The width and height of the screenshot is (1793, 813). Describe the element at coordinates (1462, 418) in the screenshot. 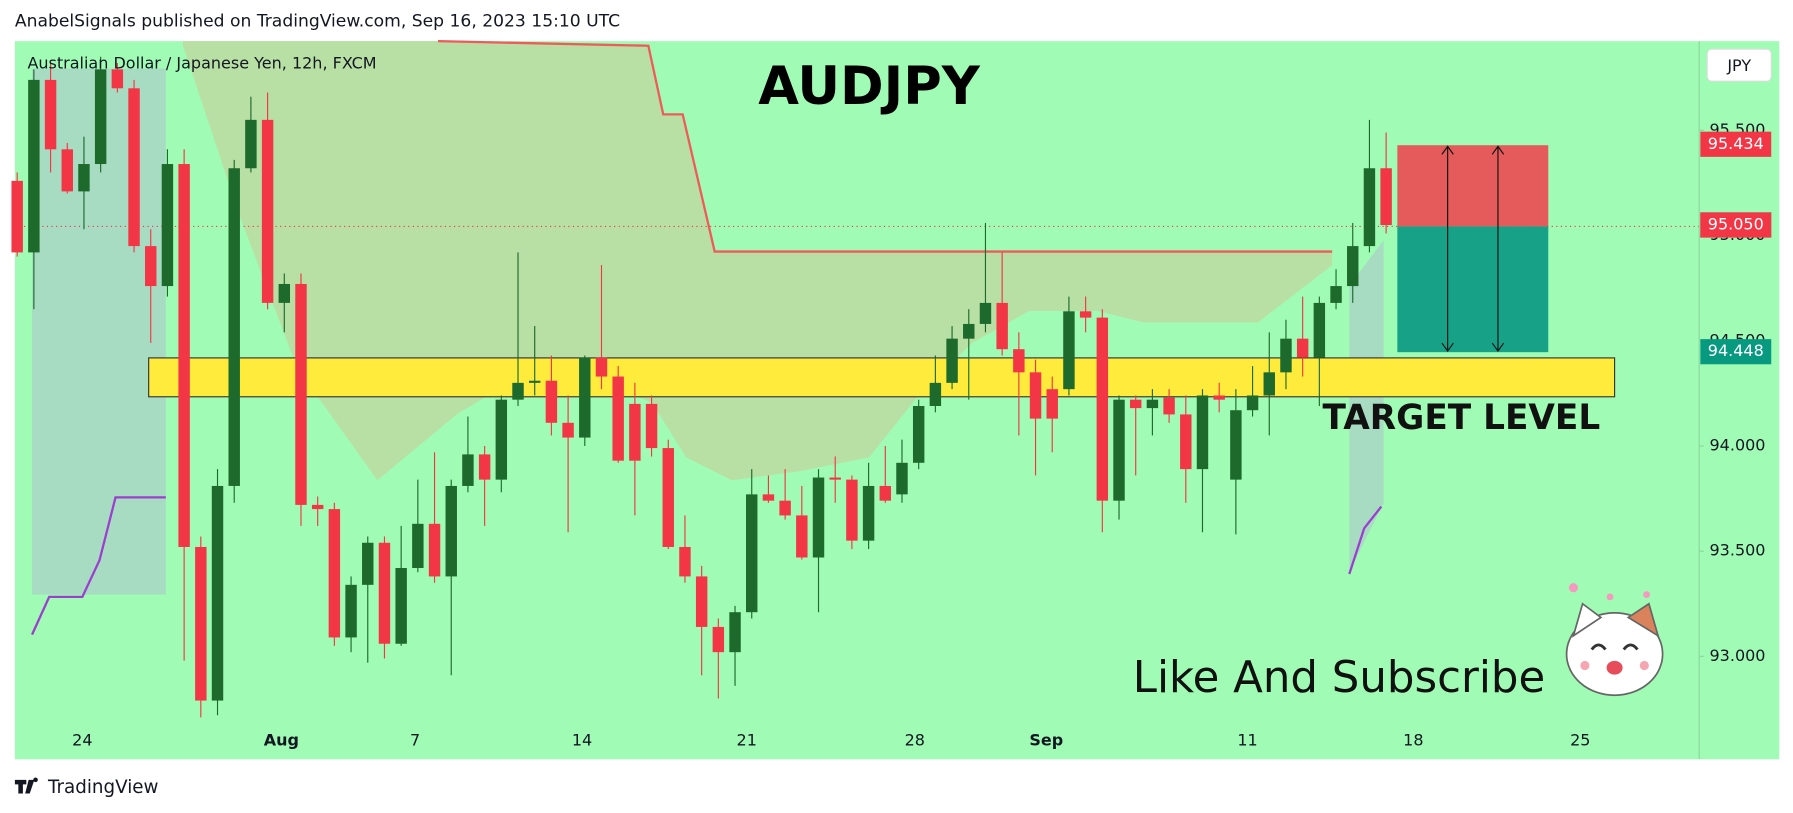

I see `annotation: TARGET LEVEL` at that location.